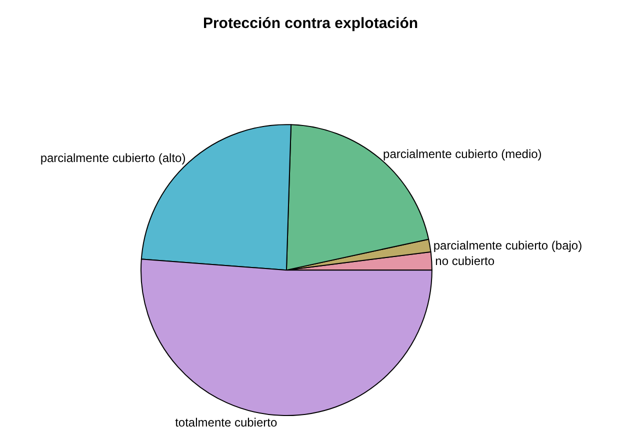 The width and height of the screenshot is (621, 433). What do you see at coordinates (310, 23) in the screenshot?
I see `chart-title: Protección contra explotación` at bounding box center [310, 23].